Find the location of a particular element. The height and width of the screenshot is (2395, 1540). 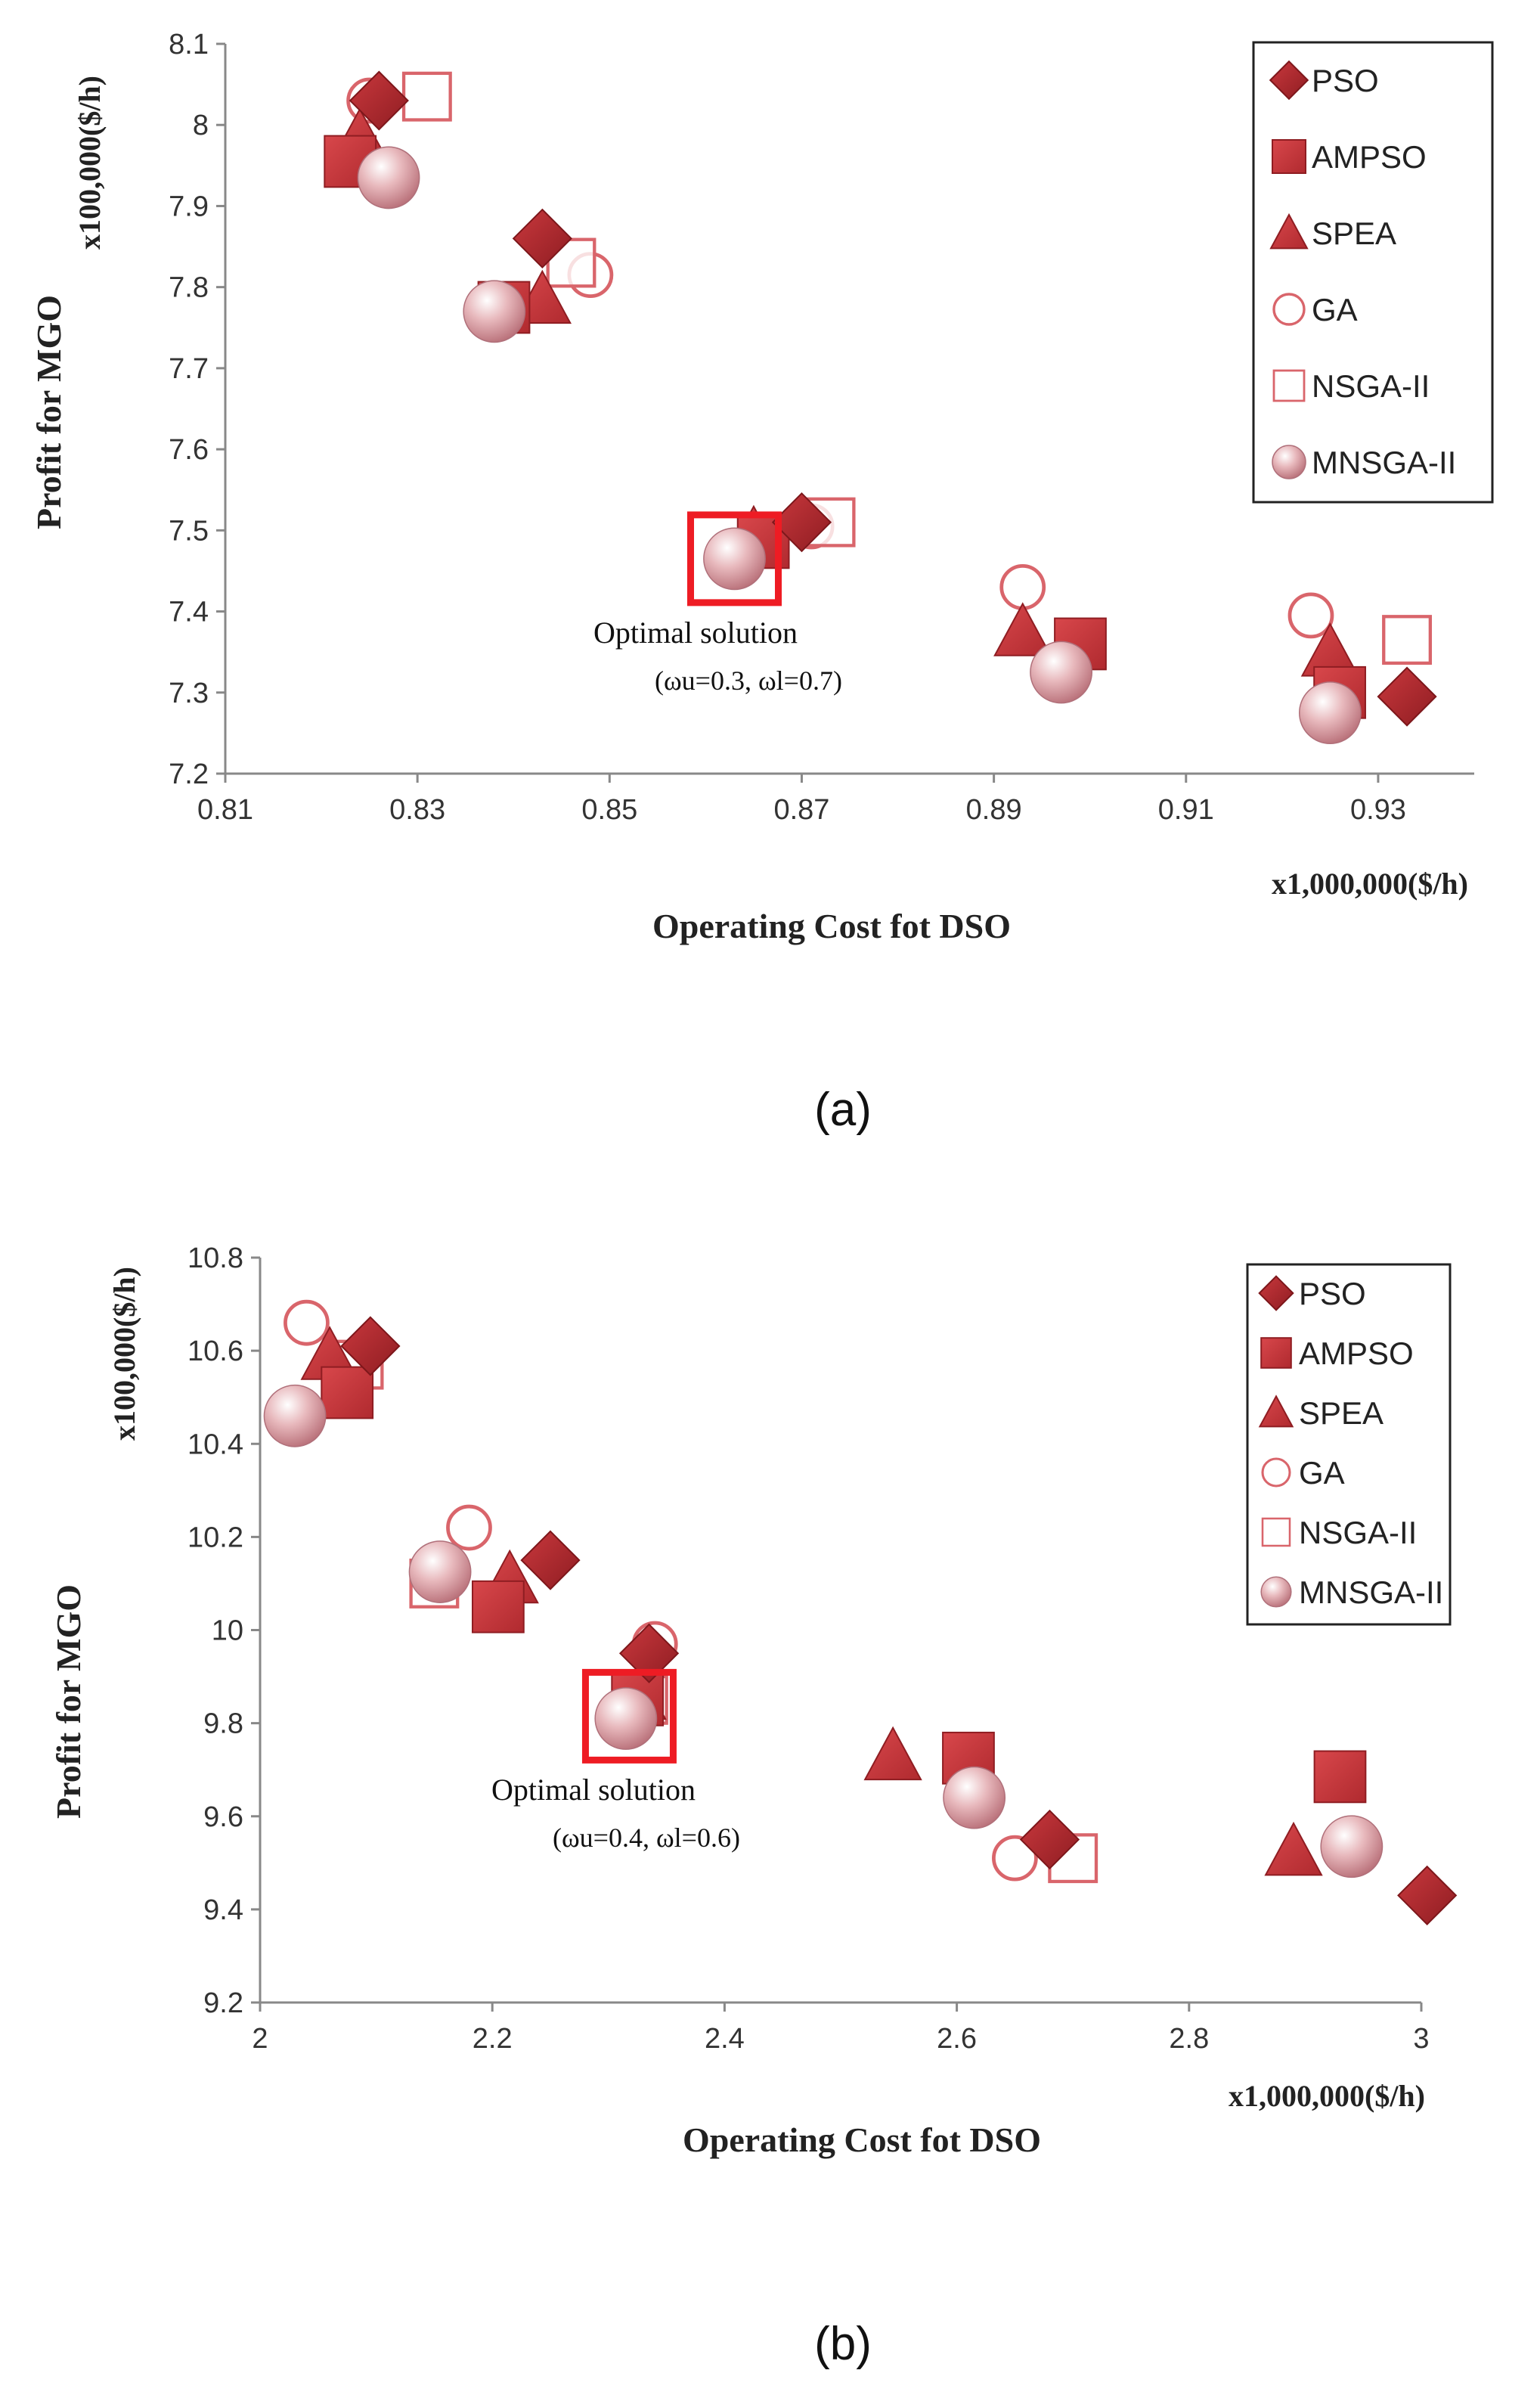

x-axis: 0.81 0.83 0.85 0.87 0.89 0.91 0.93 is located at coordinates (835, 799).